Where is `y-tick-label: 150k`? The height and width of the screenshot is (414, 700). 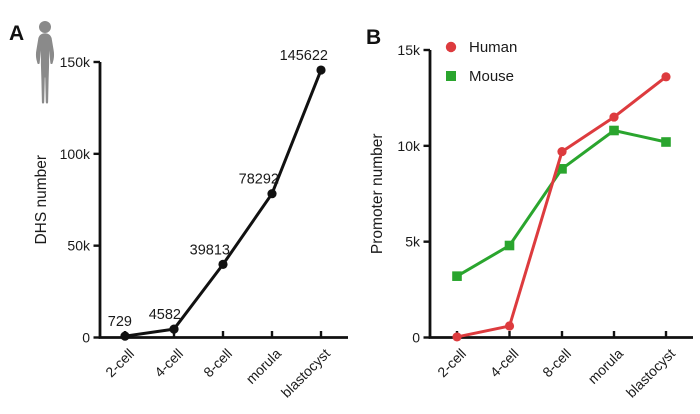 y-tick-label: 150k is located at coordinates (75, 62).